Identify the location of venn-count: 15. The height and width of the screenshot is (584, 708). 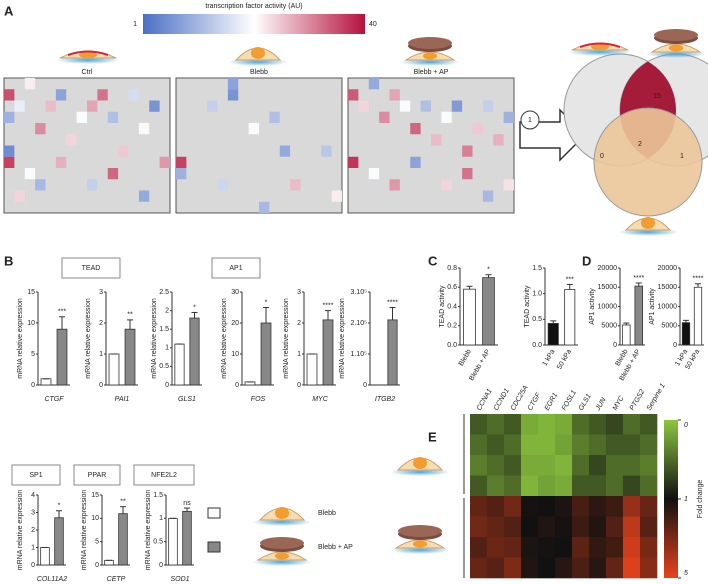
(657, 96).